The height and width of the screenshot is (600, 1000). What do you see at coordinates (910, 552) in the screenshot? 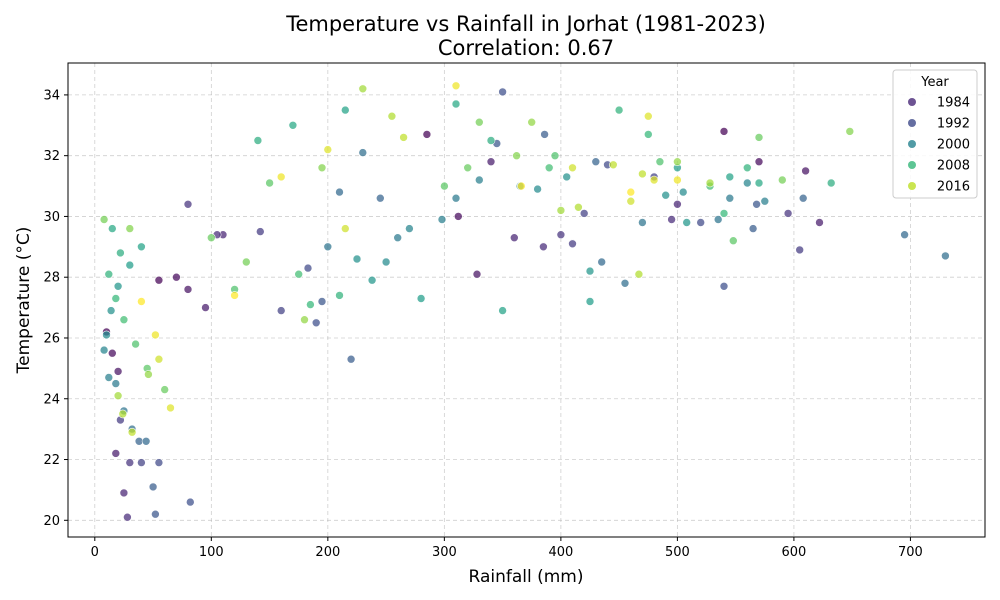
I see `x-tick-label: 700` at bounding box center [910, 552].